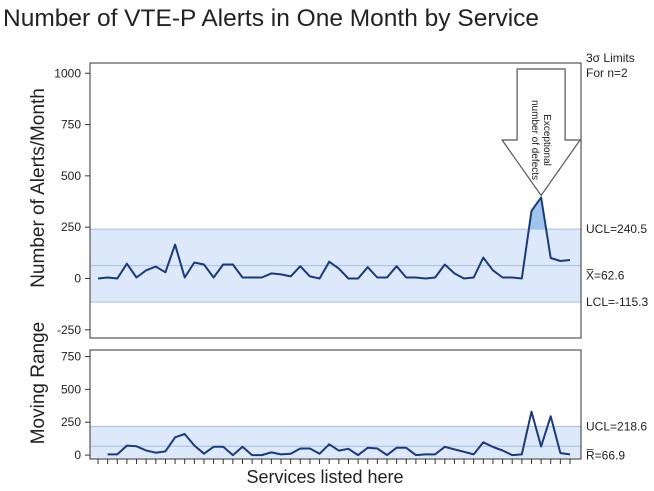 The image size is (654, 491). I want to click on individuals-y-tick-label: 250, so click(71, 227).